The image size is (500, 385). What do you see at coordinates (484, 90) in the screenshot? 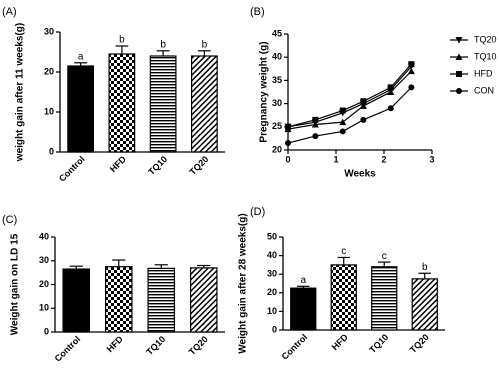
I see `legend-label: CON` at bounding box center [484, 90].